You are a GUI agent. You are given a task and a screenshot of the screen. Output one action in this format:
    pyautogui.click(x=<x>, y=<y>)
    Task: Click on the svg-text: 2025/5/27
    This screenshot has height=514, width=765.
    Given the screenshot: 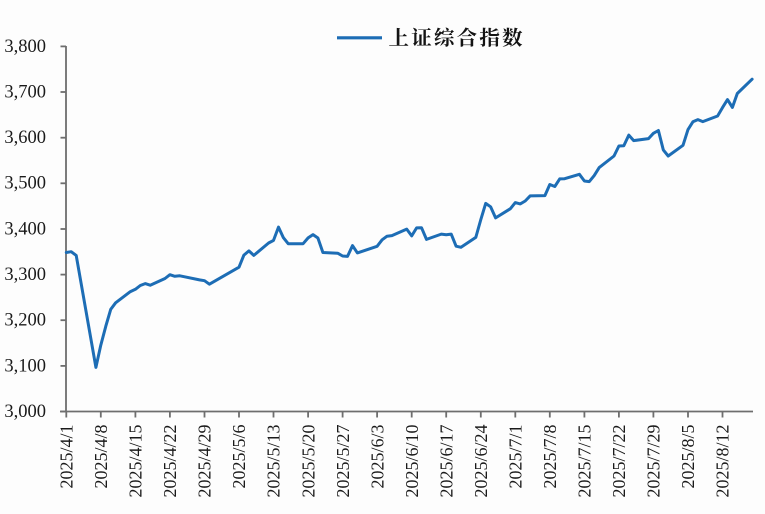 What is the action you would take?
    pyautogui.click(x=343, y=461)
    